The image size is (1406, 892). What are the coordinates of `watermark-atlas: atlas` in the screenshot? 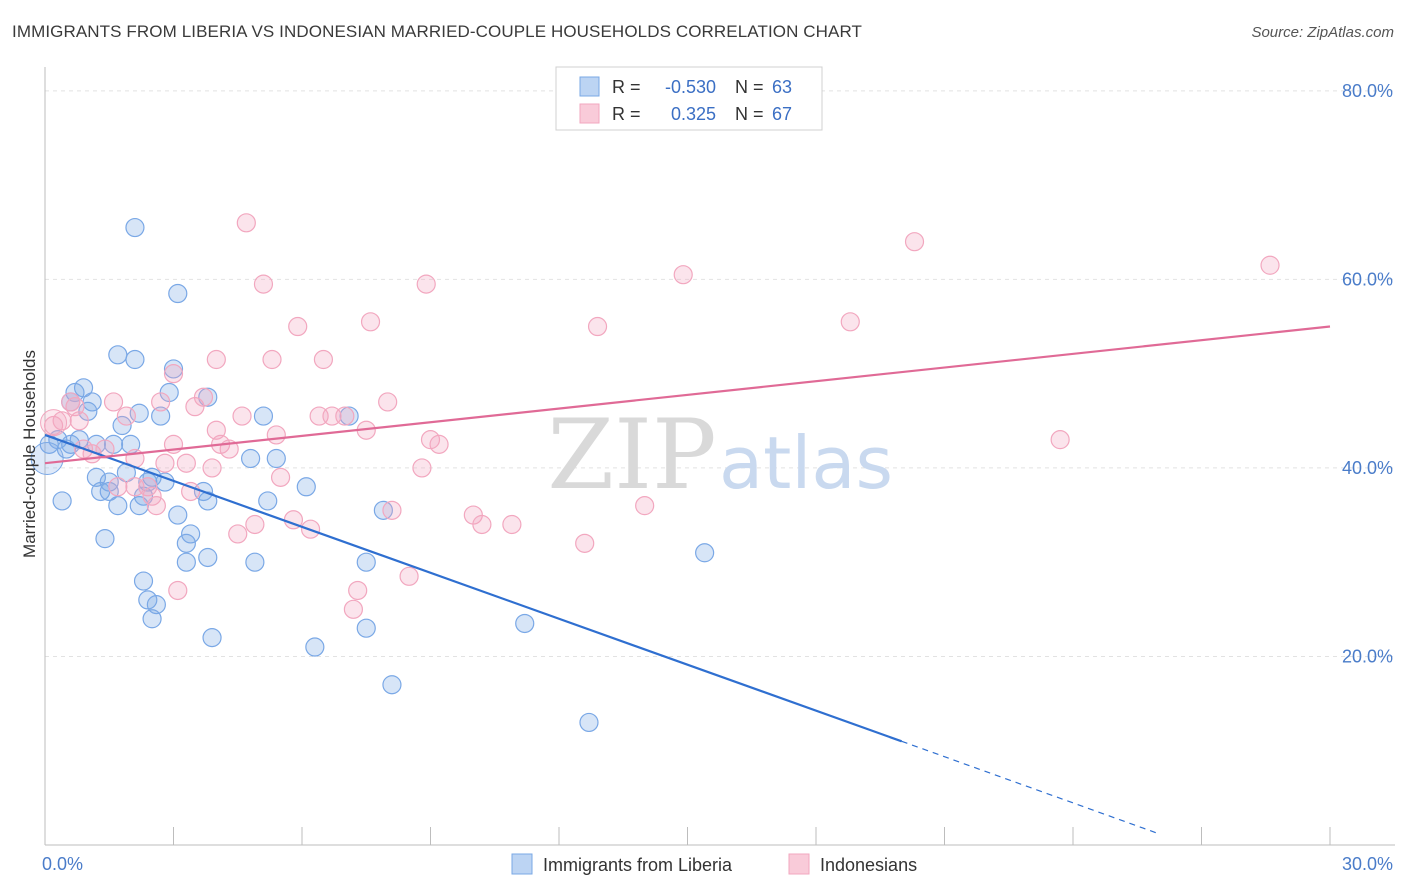 It's located at (806, 463).